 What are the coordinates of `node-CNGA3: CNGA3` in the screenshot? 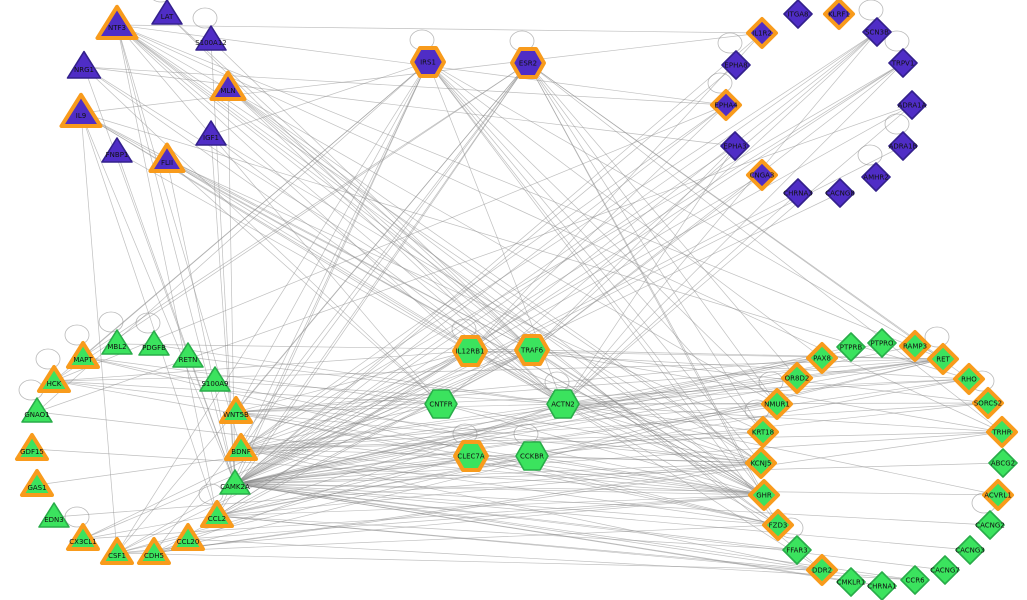 It's located at (762, 175).